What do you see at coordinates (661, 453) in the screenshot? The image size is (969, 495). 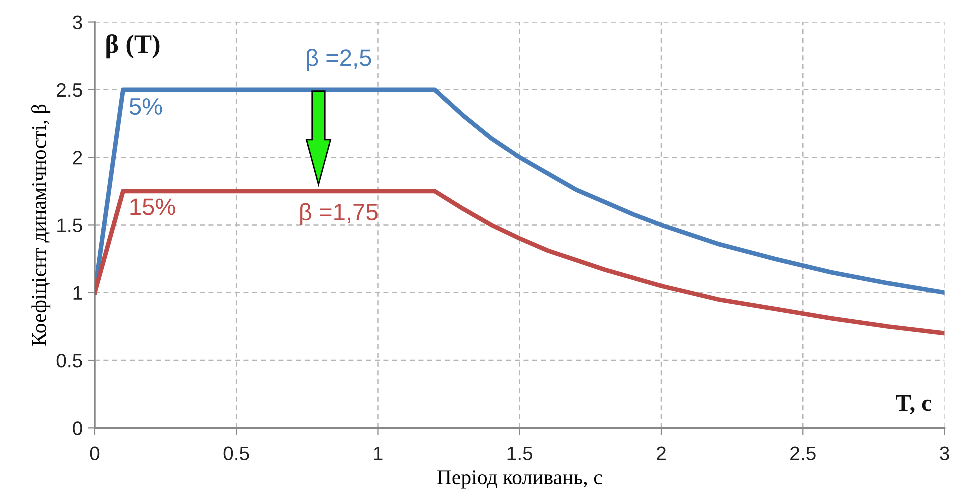 I see `x-tick-label: 2` at bounding box center [661, 453].